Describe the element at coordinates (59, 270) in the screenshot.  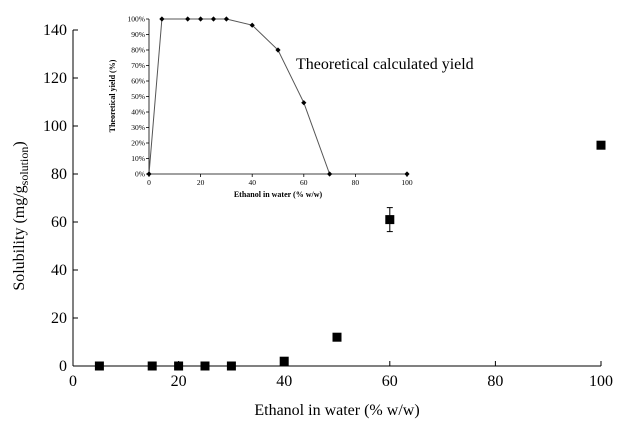
I see `main-y-tick-label: 40` at that location.